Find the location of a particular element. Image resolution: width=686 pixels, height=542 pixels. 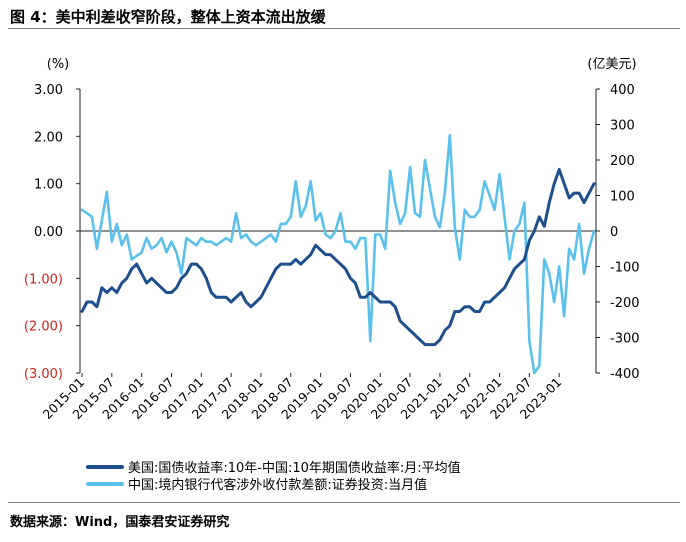

right-tick-label: 100 is located at coordinates (622, 197).